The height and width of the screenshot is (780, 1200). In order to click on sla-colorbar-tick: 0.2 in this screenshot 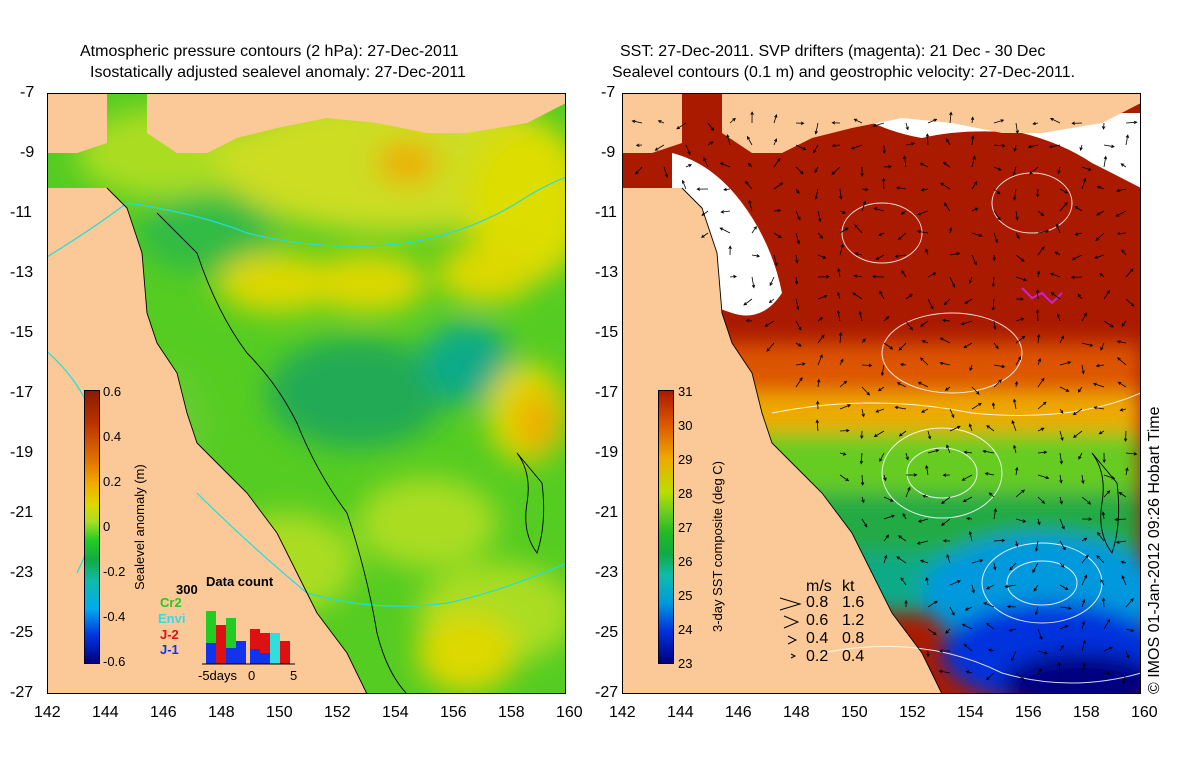, I will do `click(112, 481)`.